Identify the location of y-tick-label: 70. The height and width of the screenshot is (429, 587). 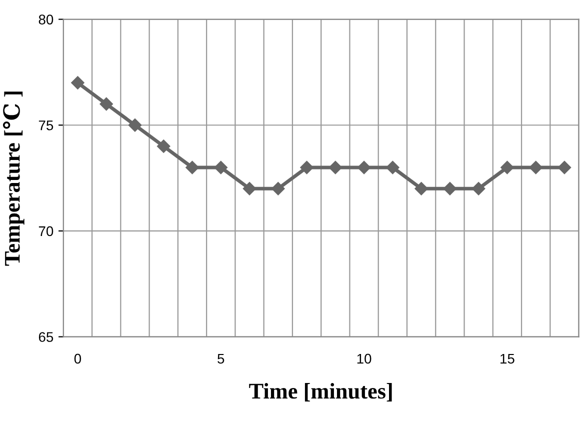
(46, 231).